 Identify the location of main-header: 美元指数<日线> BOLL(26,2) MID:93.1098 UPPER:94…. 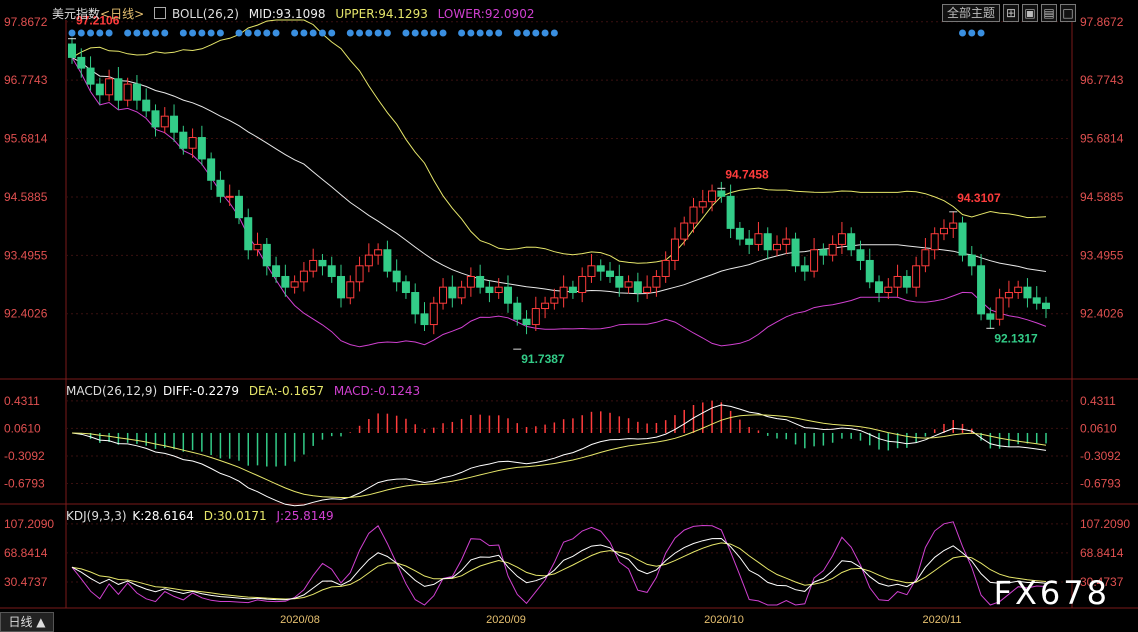
(296, 13).